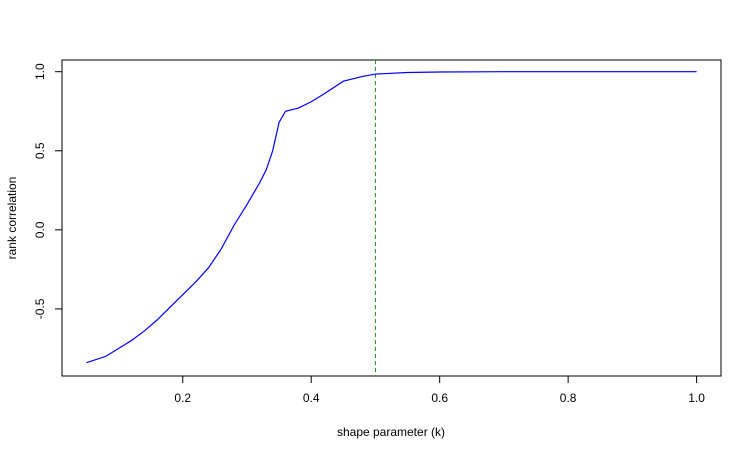  What do you see at coordinates (391, 432) in the screenshot?
I see `x-axis-label: shape parameter (k)` at bounding box center [391, 432].